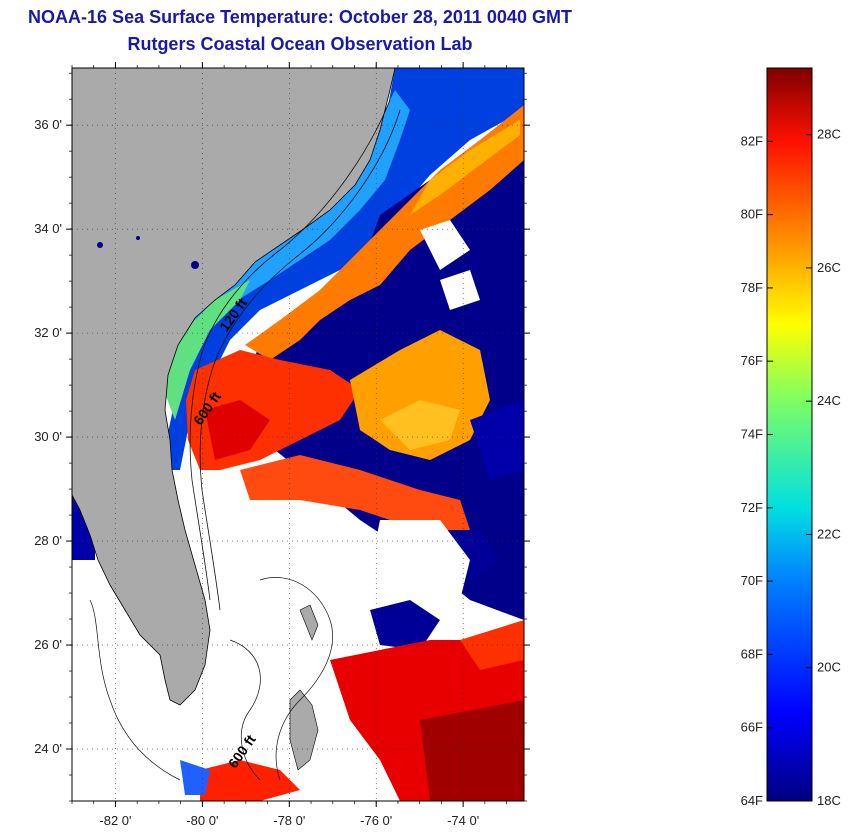 The image size is (849, 832). Describe the element at coordinates (829, 267) in the screenshot. I see `colorbar-c-label: 26C` at that location.